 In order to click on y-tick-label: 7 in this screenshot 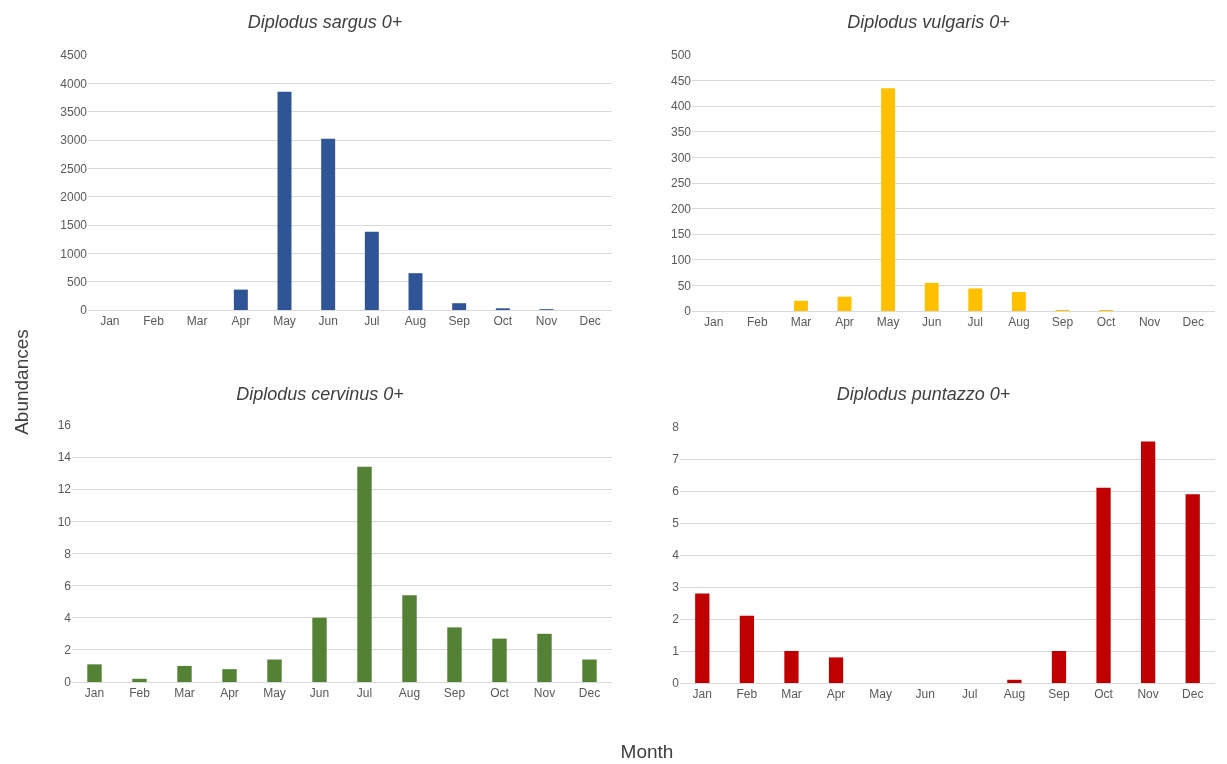, I will do `click(676, 459)`.